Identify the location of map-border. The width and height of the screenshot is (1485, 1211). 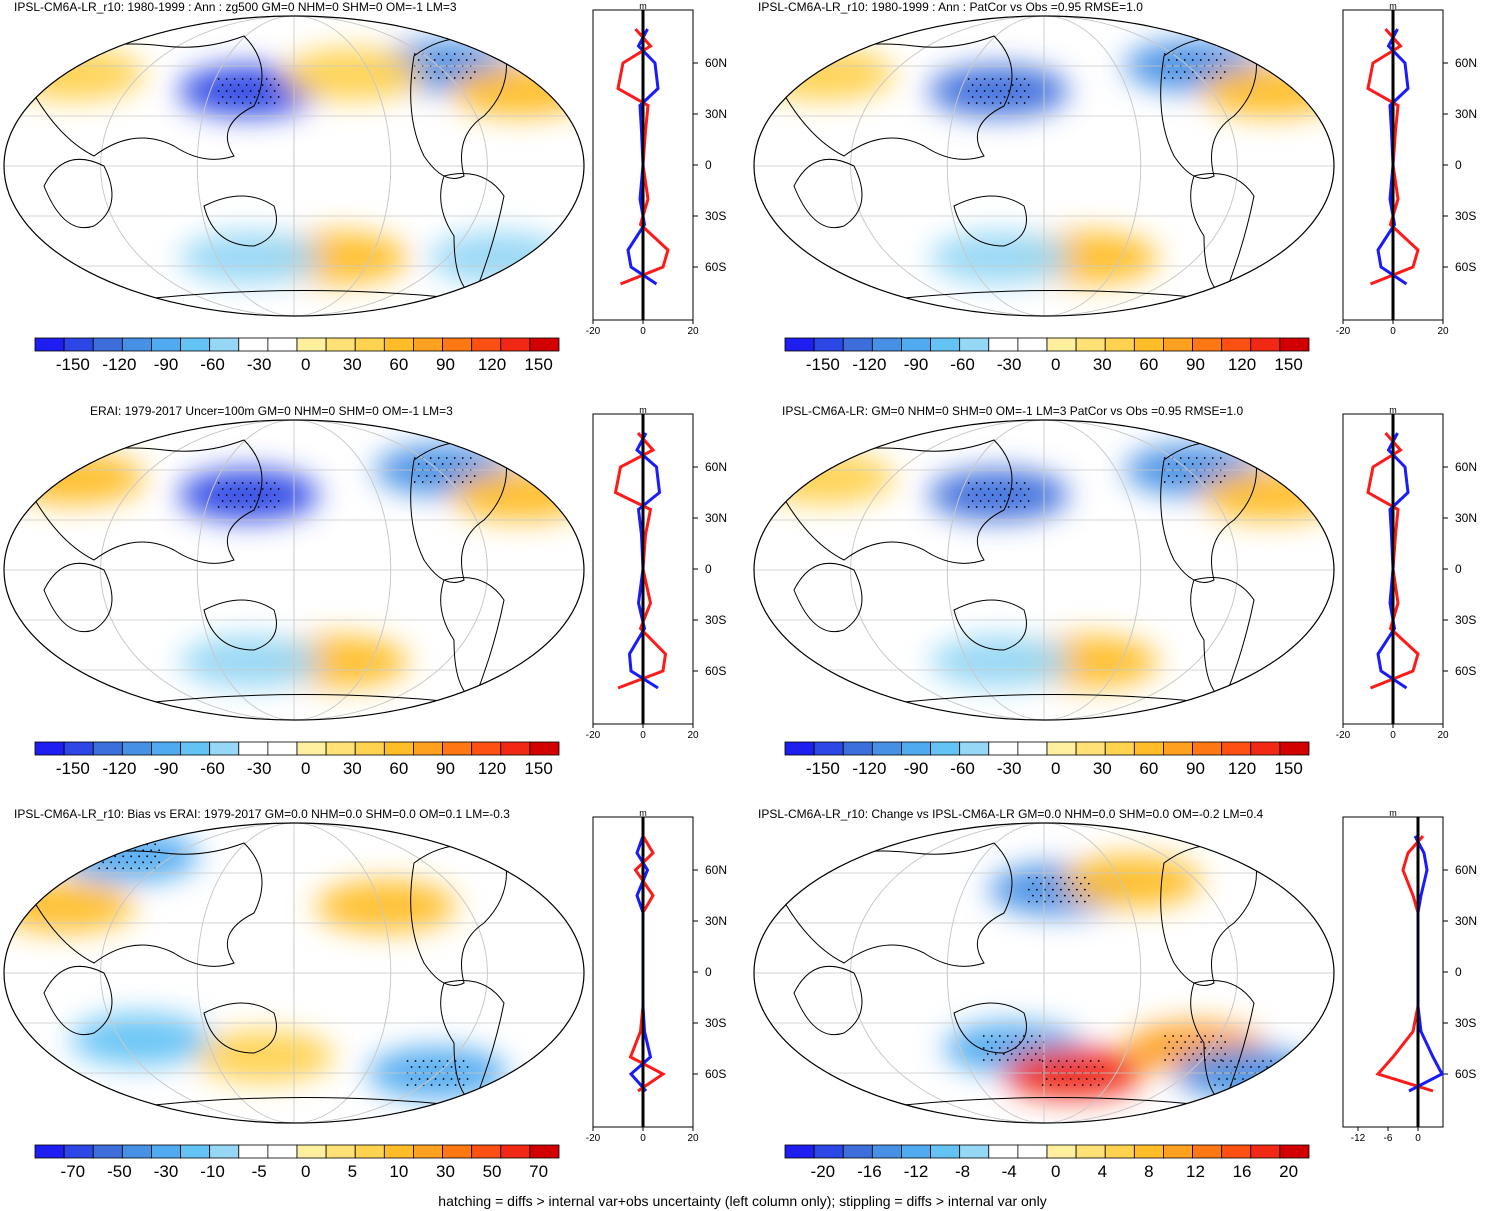
(294, 973).